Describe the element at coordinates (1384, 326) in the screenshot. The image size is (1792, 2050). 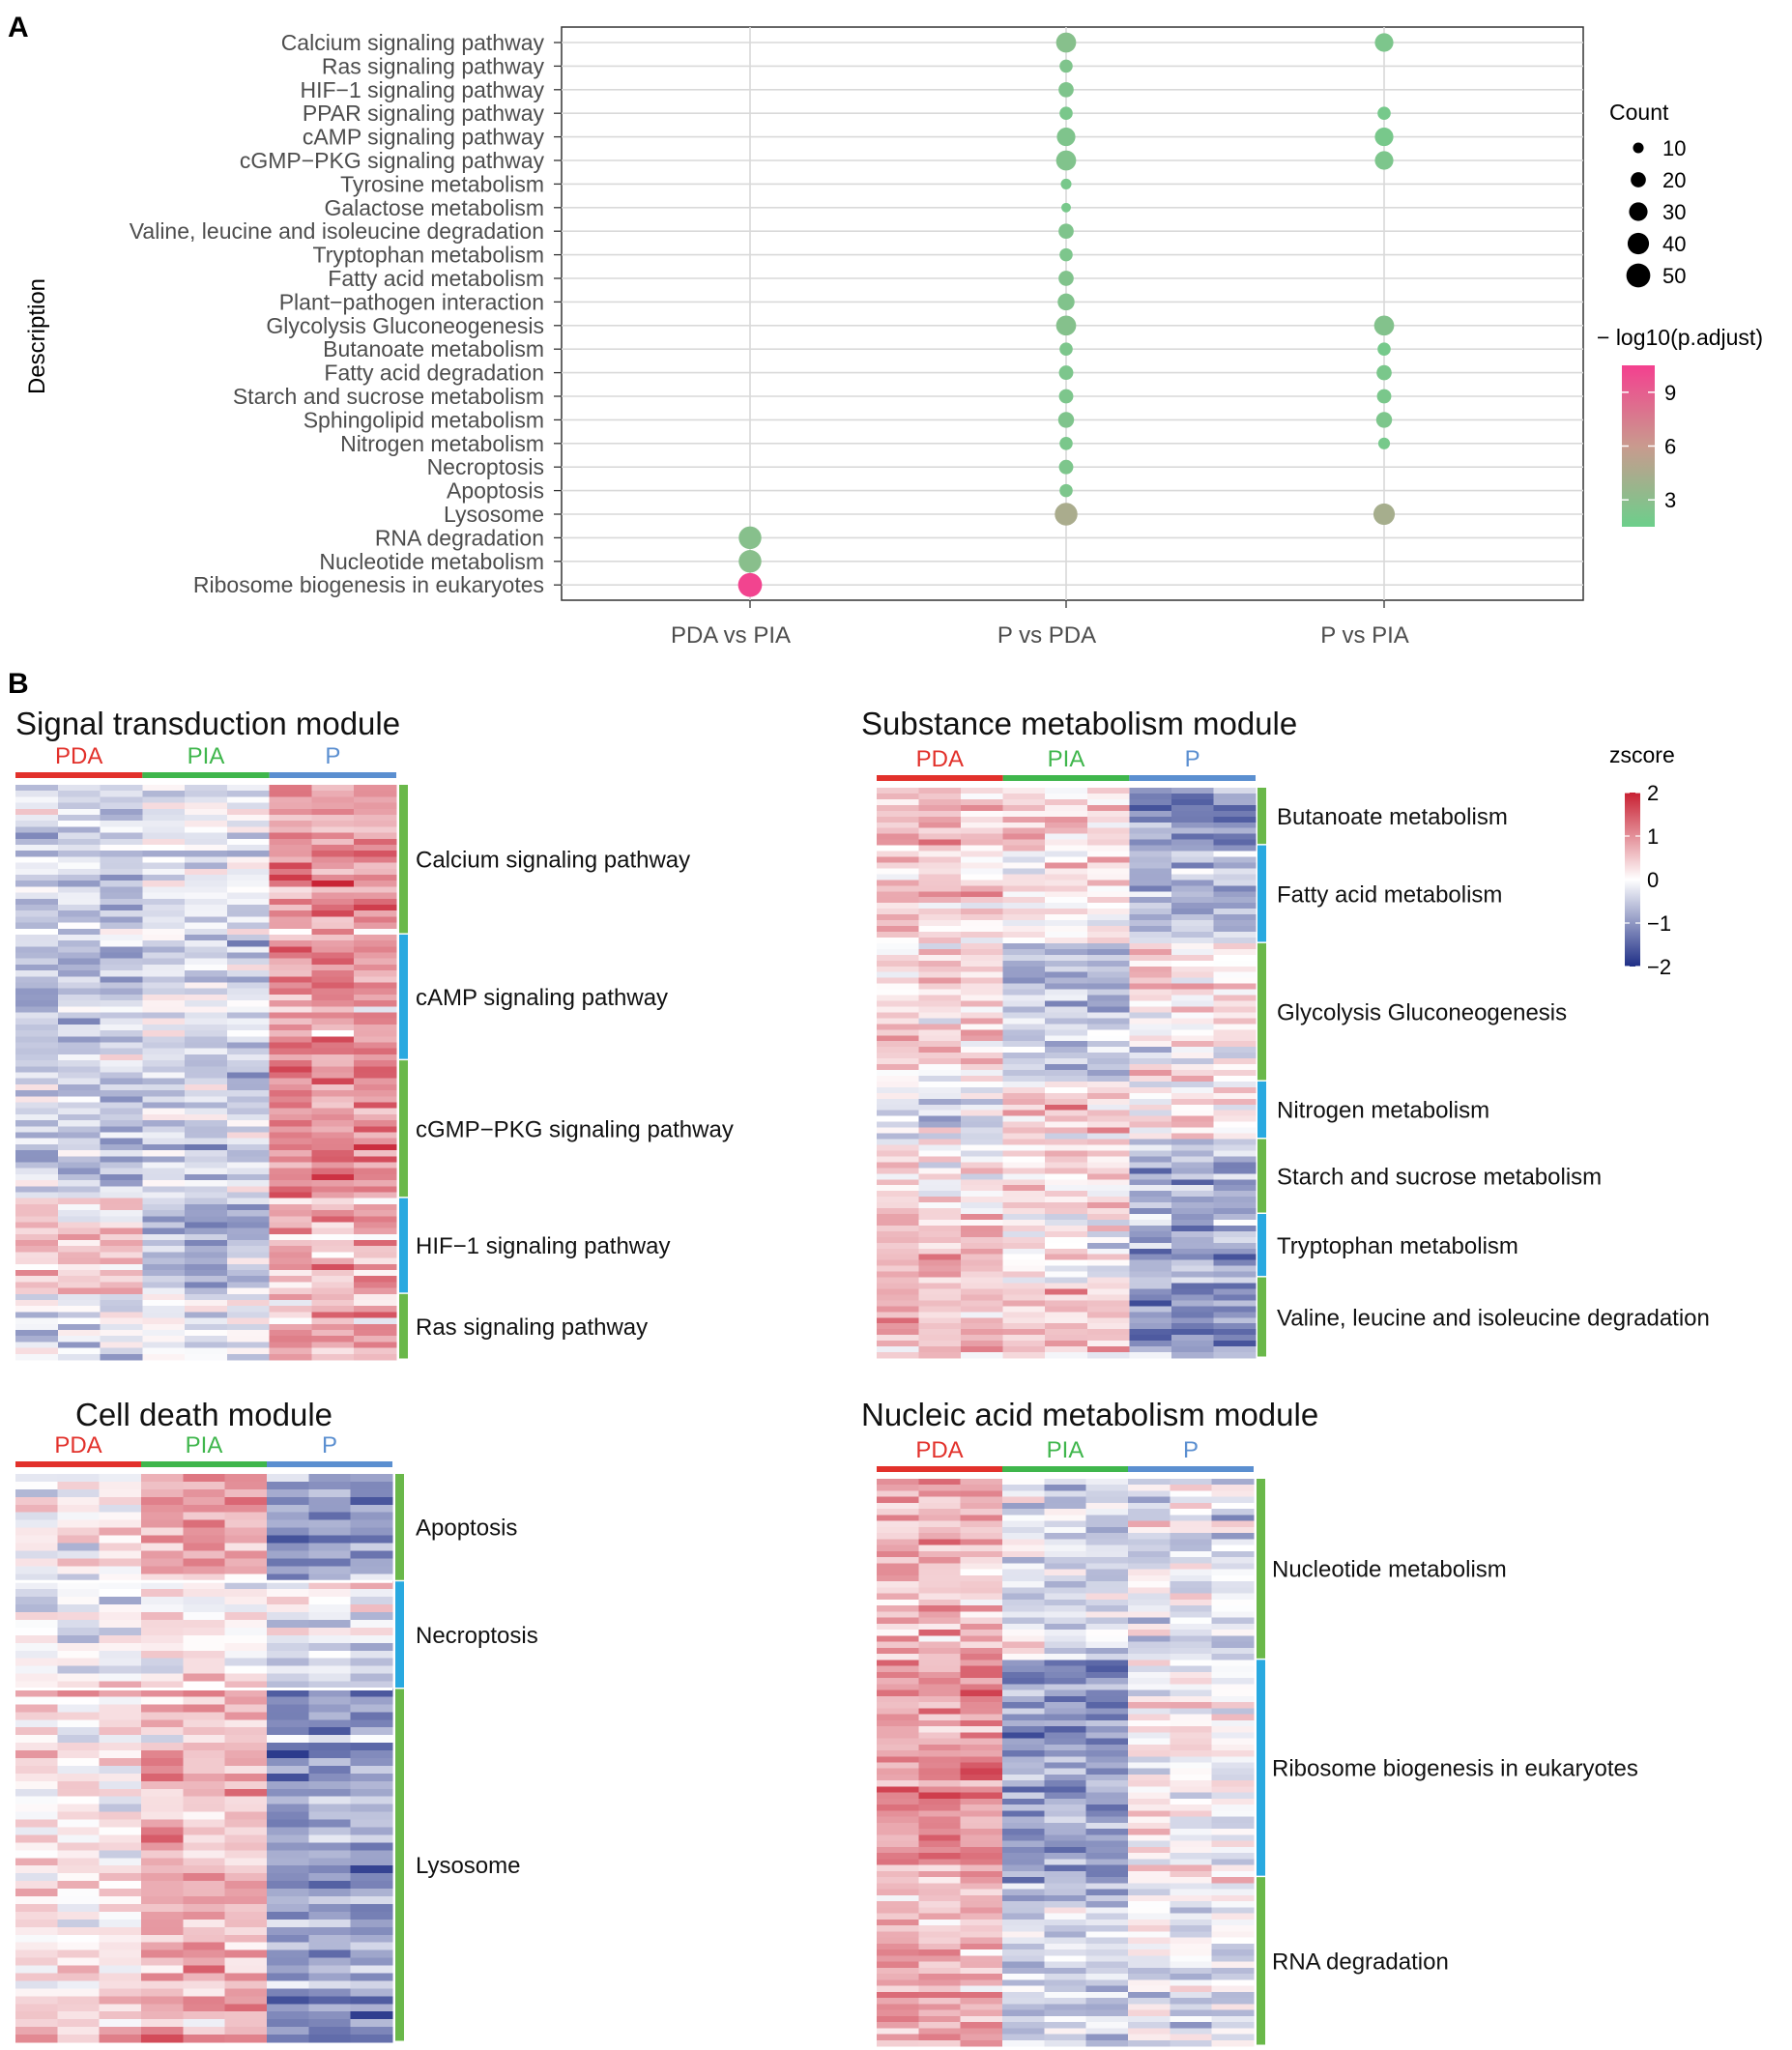
I see `dot-p-vs-pia-glycolysis-gluconeogenesis` at that location.